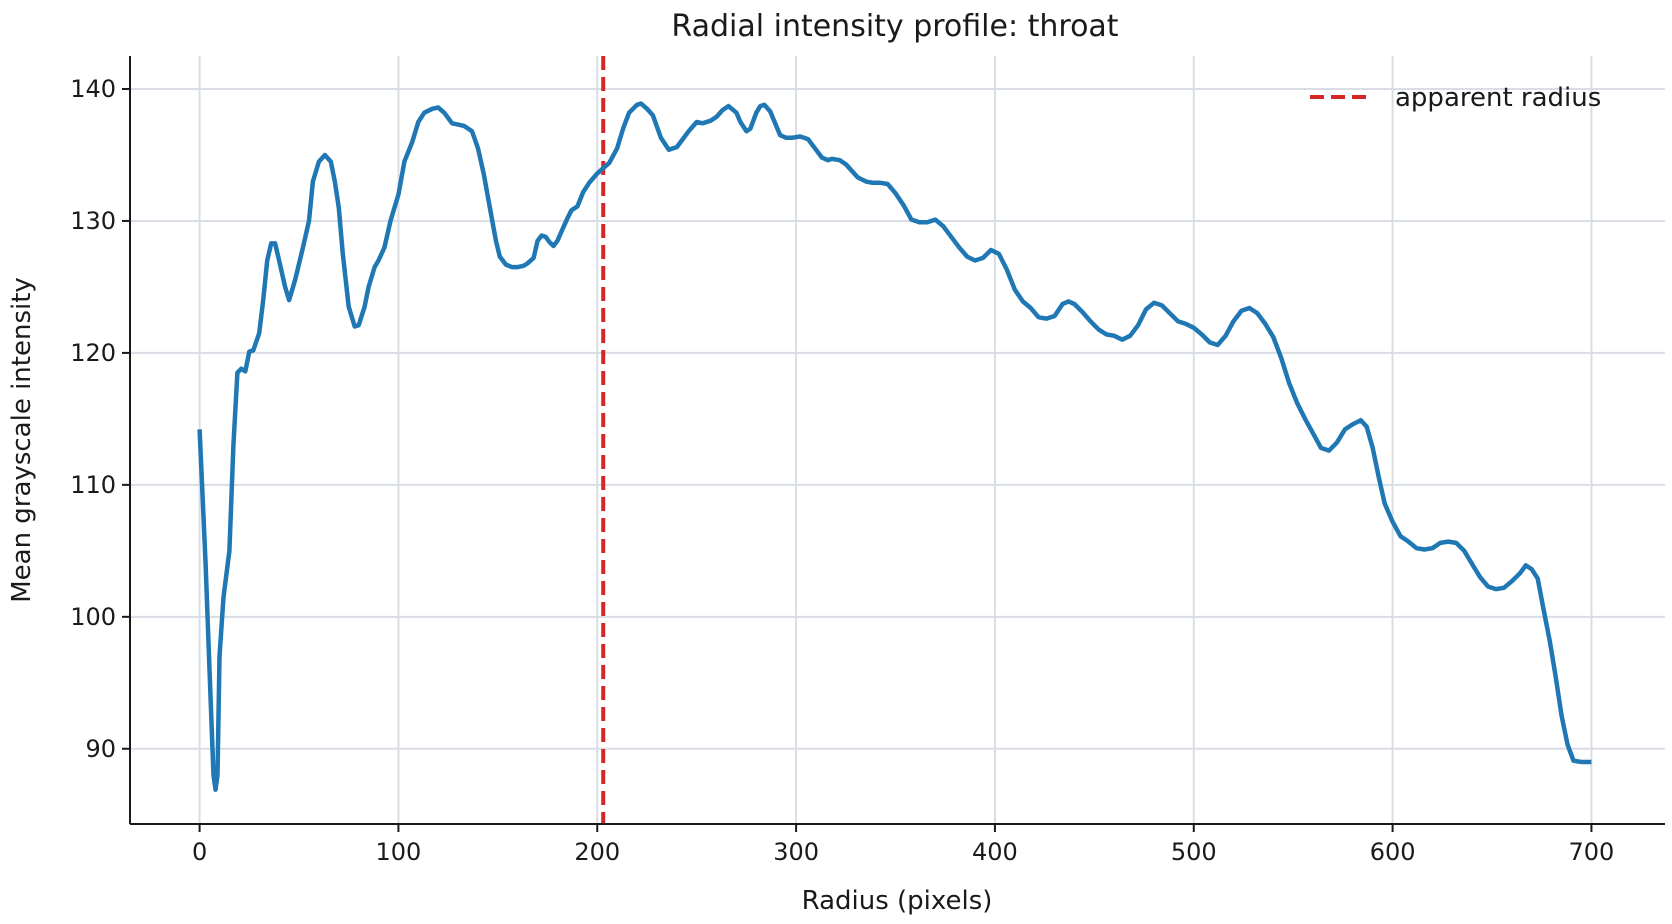 This screenshot has width=1672, height=924. Describe the element at coordinates (995, 852) in the screenshot. I see `x-tick-label: 400` at that location.